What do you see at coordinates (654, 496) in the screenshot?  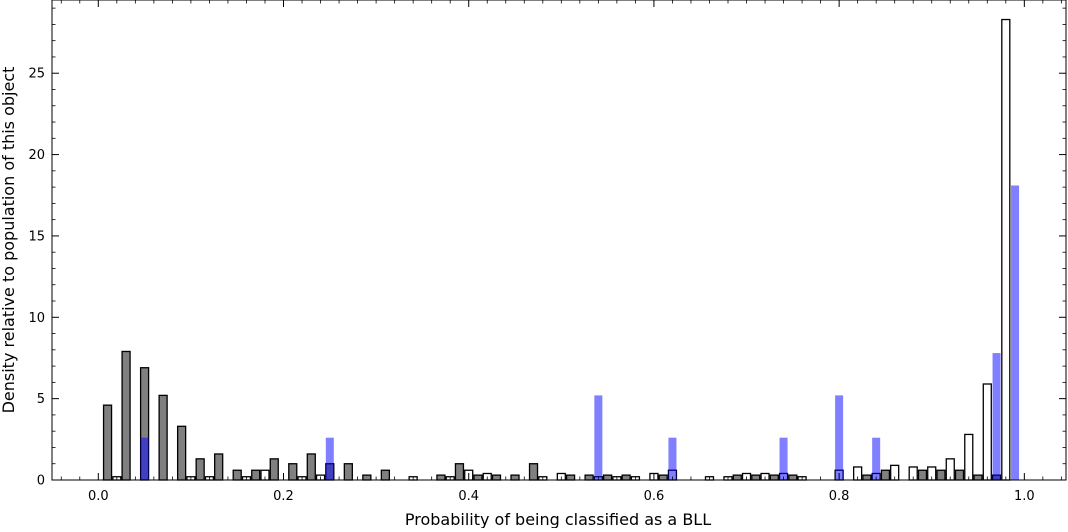 I see `x-tick-label: 0.6` at bounding box center [654, 496].